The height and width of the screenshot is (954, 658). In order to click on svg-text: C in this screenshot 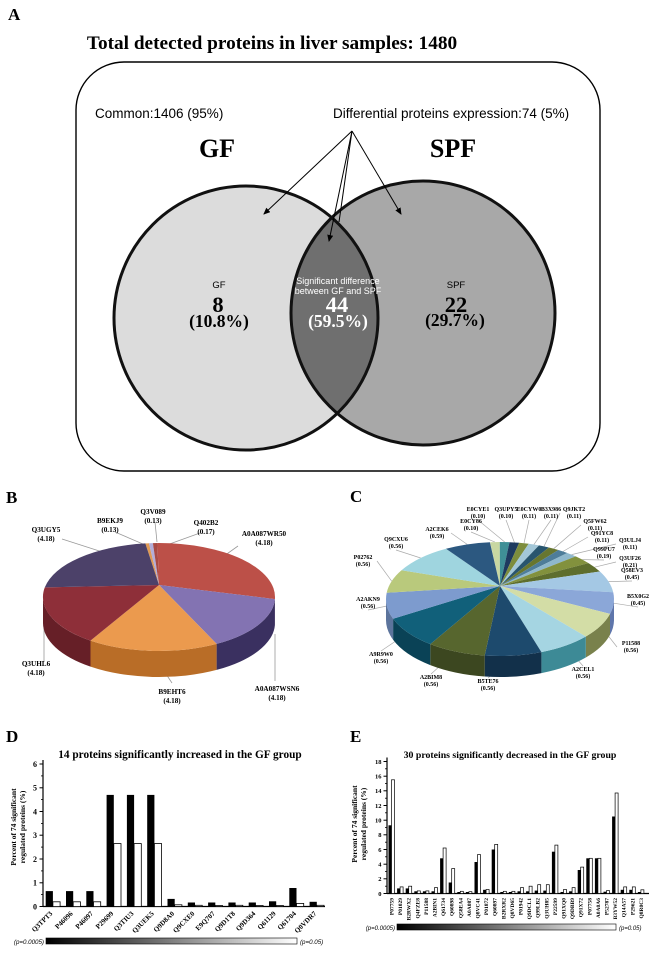, I will do `click(356, 496)`.